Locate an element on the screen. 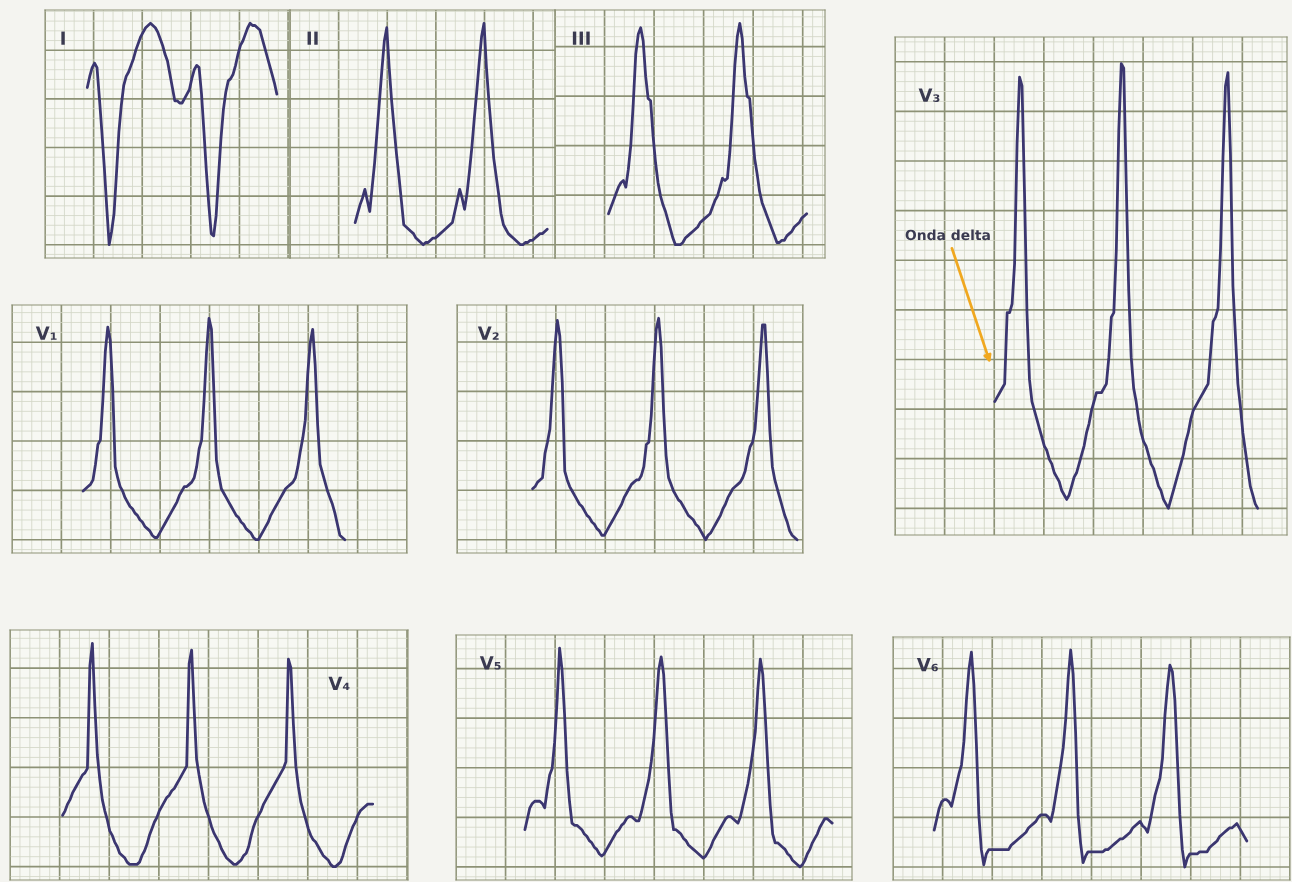 The width and height of the screenshot is (1292, 882). chart-title: V₁ is located at coordinates (46, 333).